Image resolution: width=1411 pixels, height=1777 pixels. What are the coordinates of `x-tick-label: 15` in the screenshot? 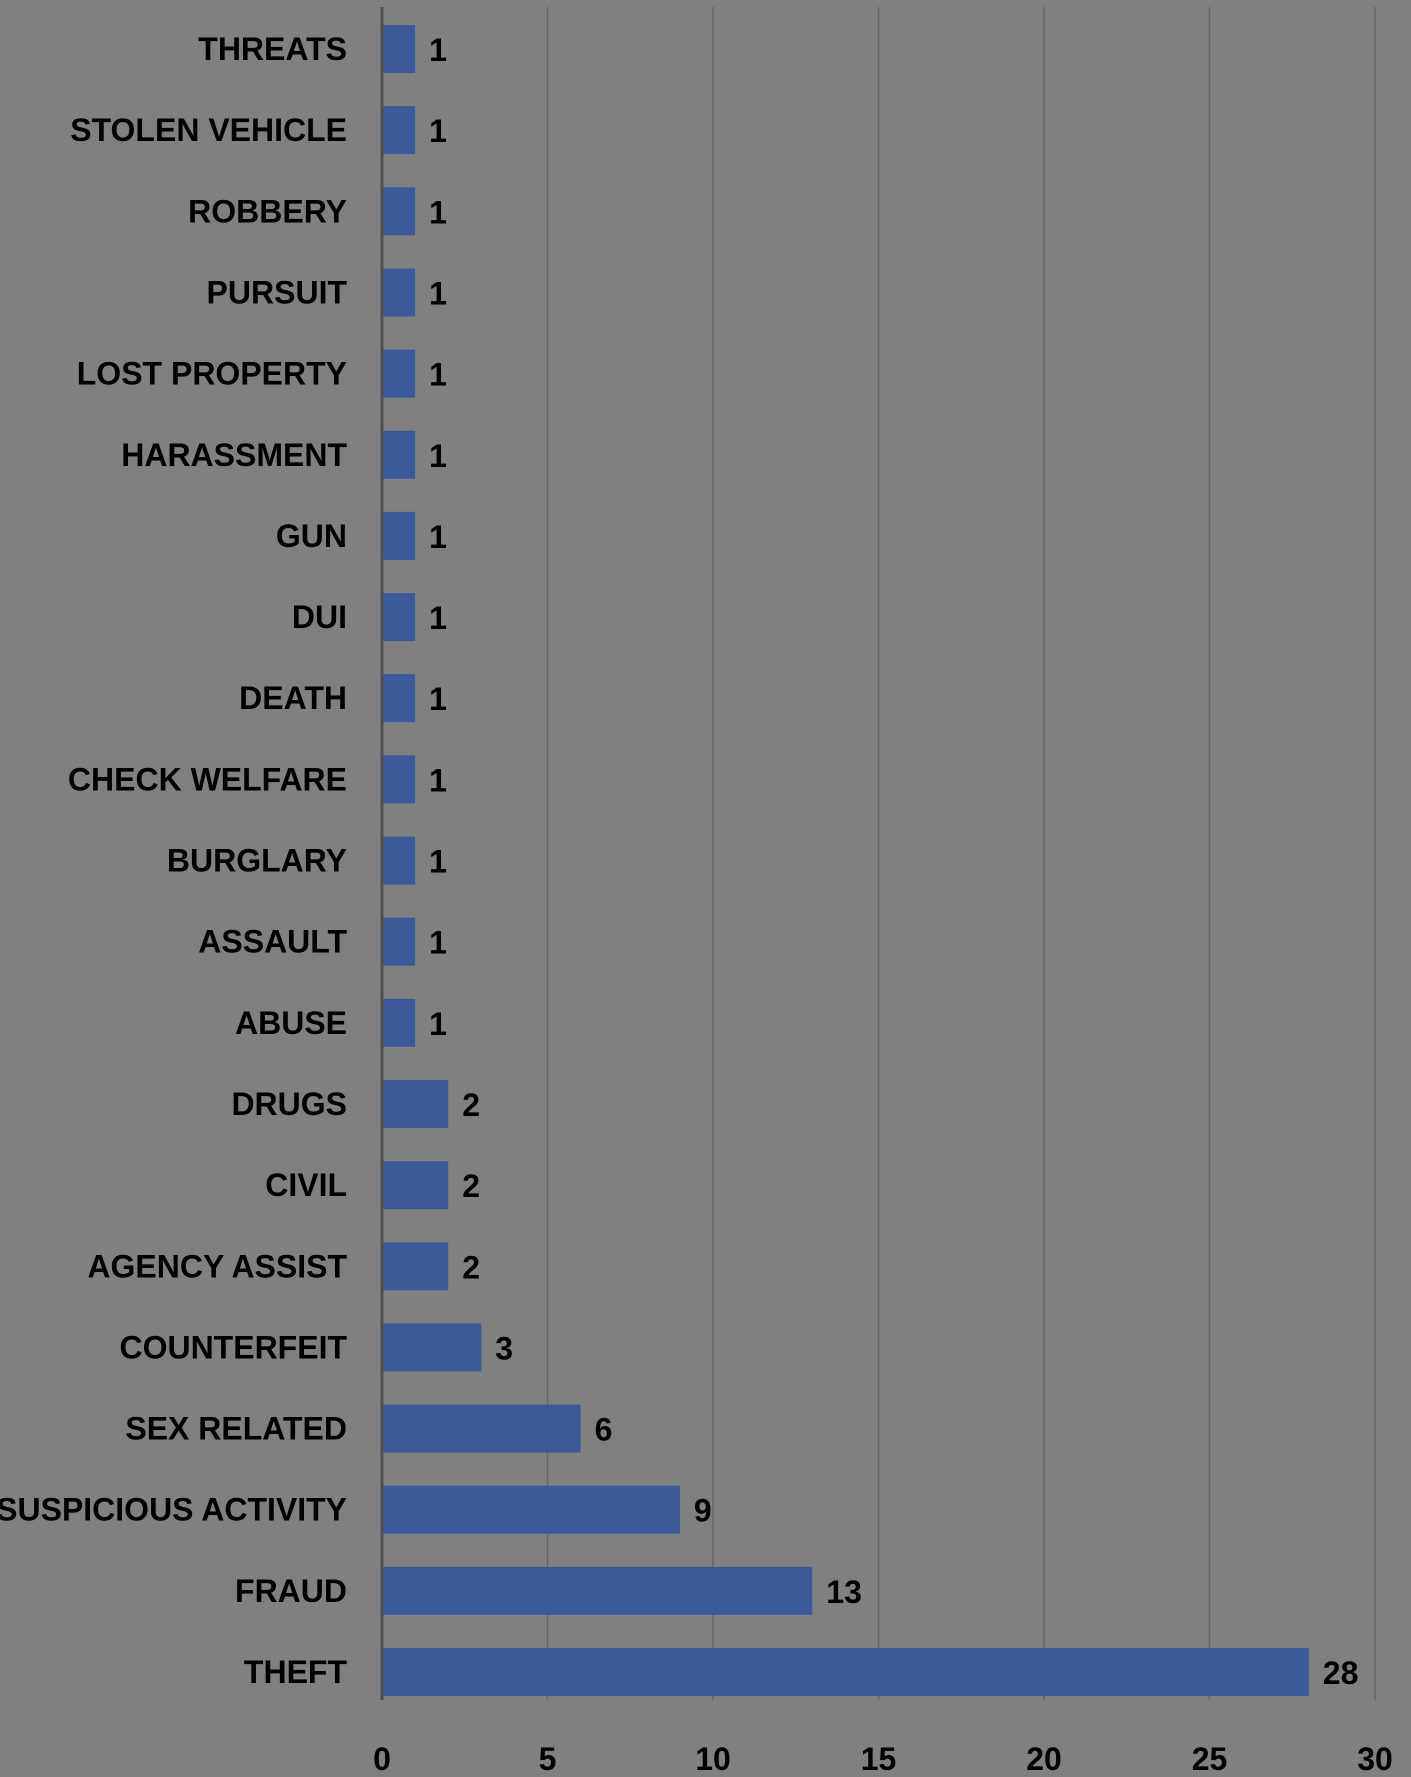 It's located at (879, 1759).